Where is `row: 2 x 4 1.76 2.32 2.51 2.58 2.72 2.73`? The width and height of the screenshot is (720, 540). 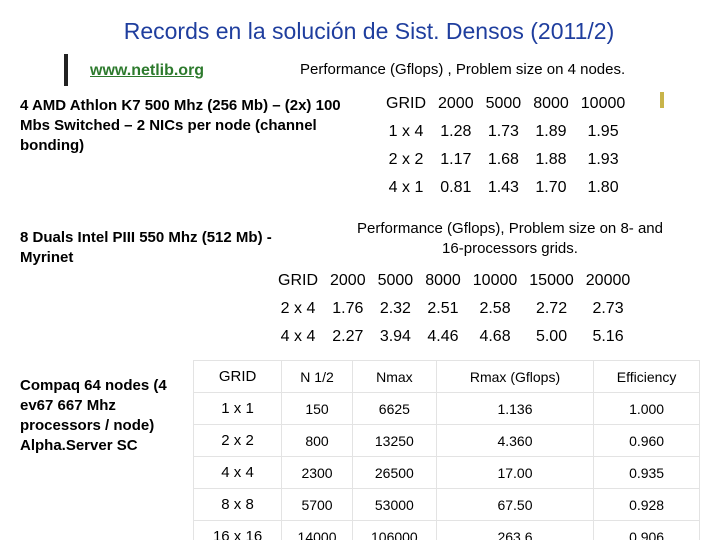
row: 2 x 4 1.76 2.32 2.51 2.58 2.72 2.73 is located at coordinates (454, 309).